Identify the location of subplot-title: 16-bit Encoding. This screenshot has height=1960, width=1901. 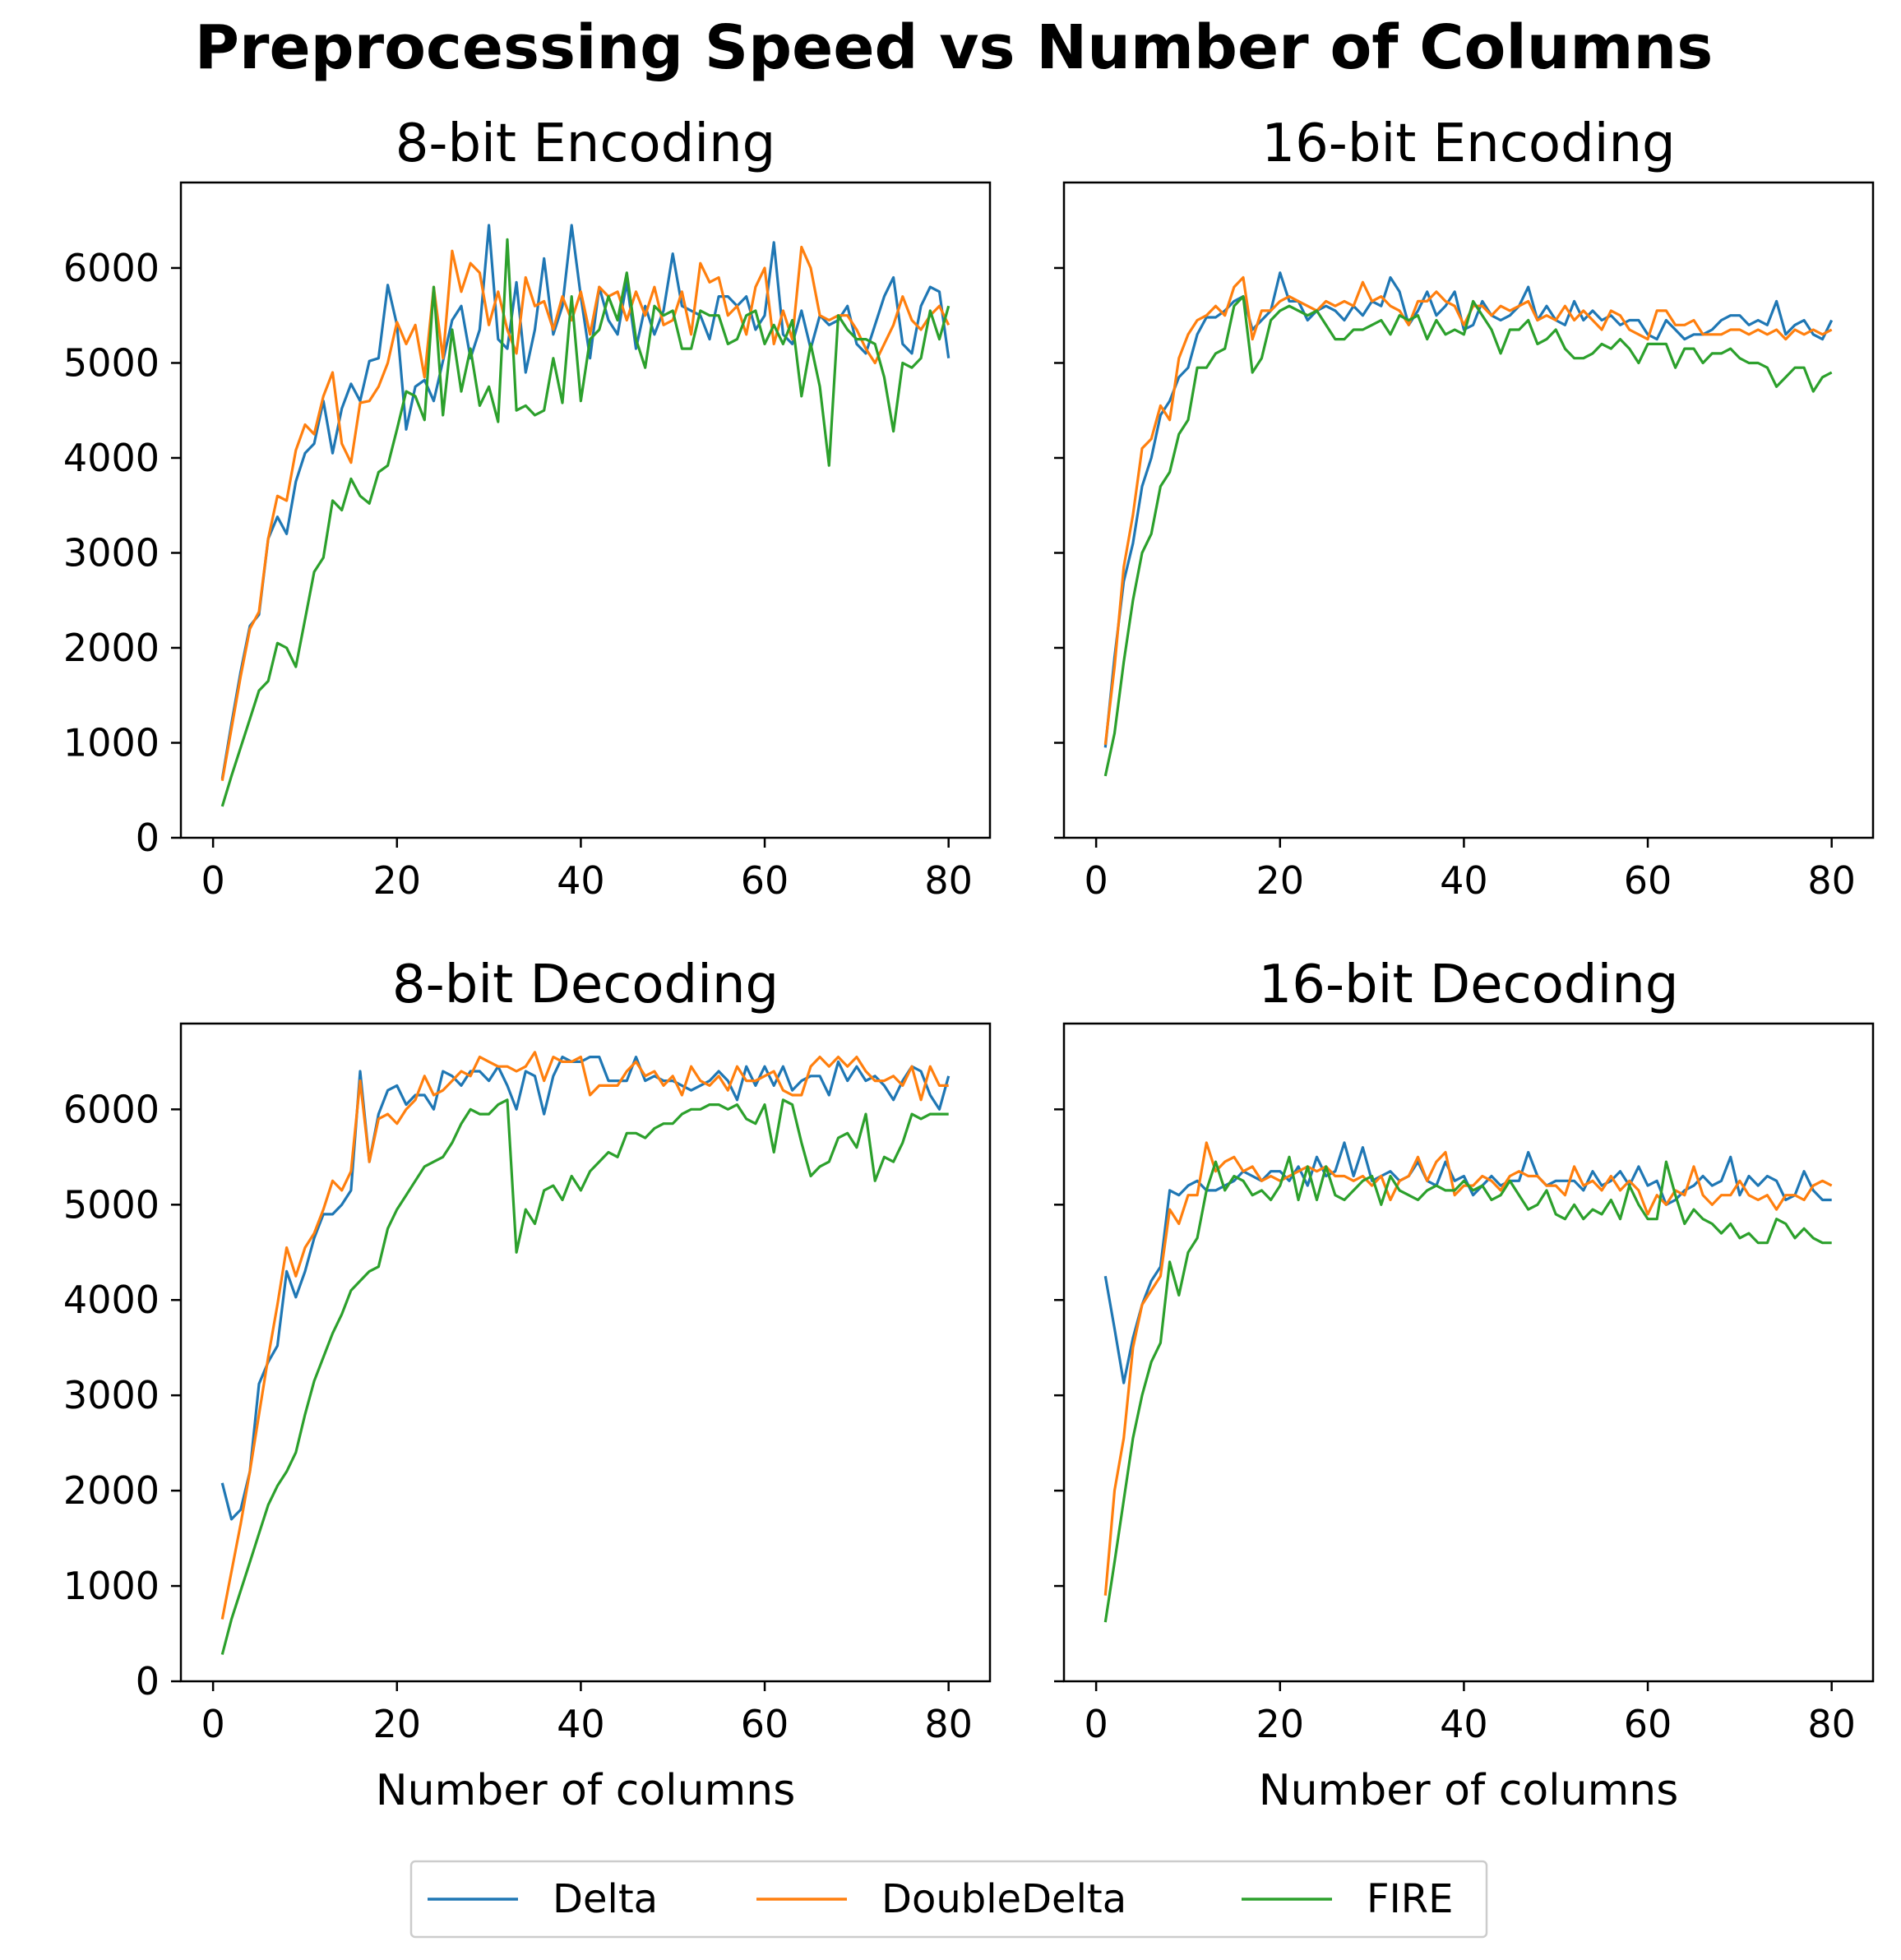
(1468, 143).